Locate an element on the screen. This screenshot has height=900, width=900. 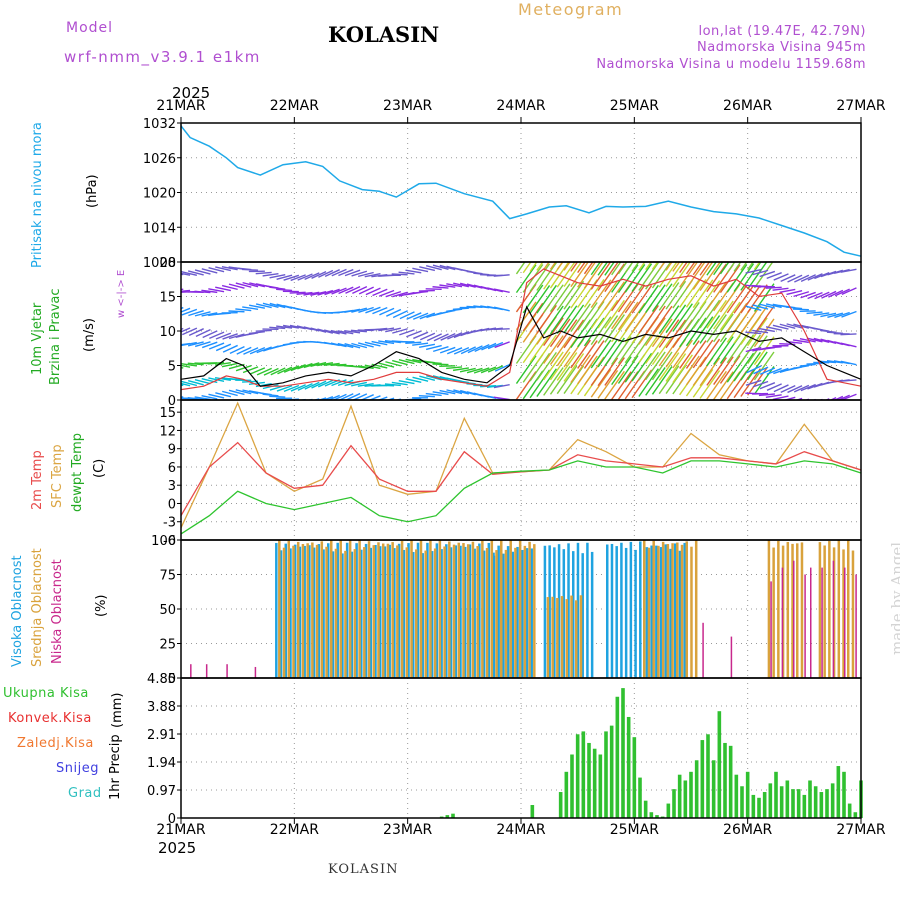
y-tick-label: 3 is located at coordinates (172, 486).